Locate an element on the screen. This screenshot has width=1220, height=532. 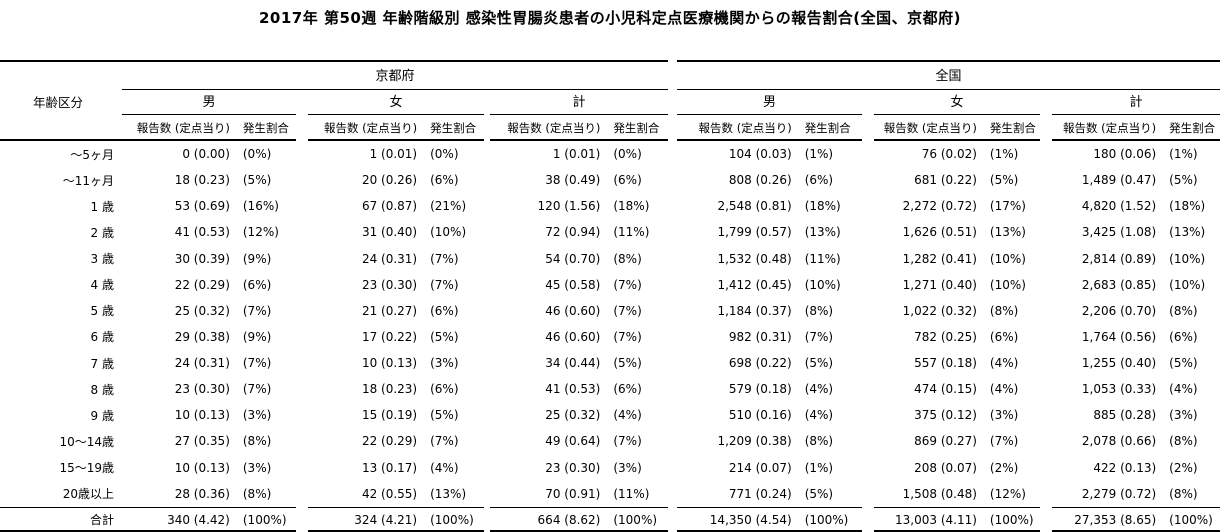
table-top-rule-right is located at coordinates (948, 61).